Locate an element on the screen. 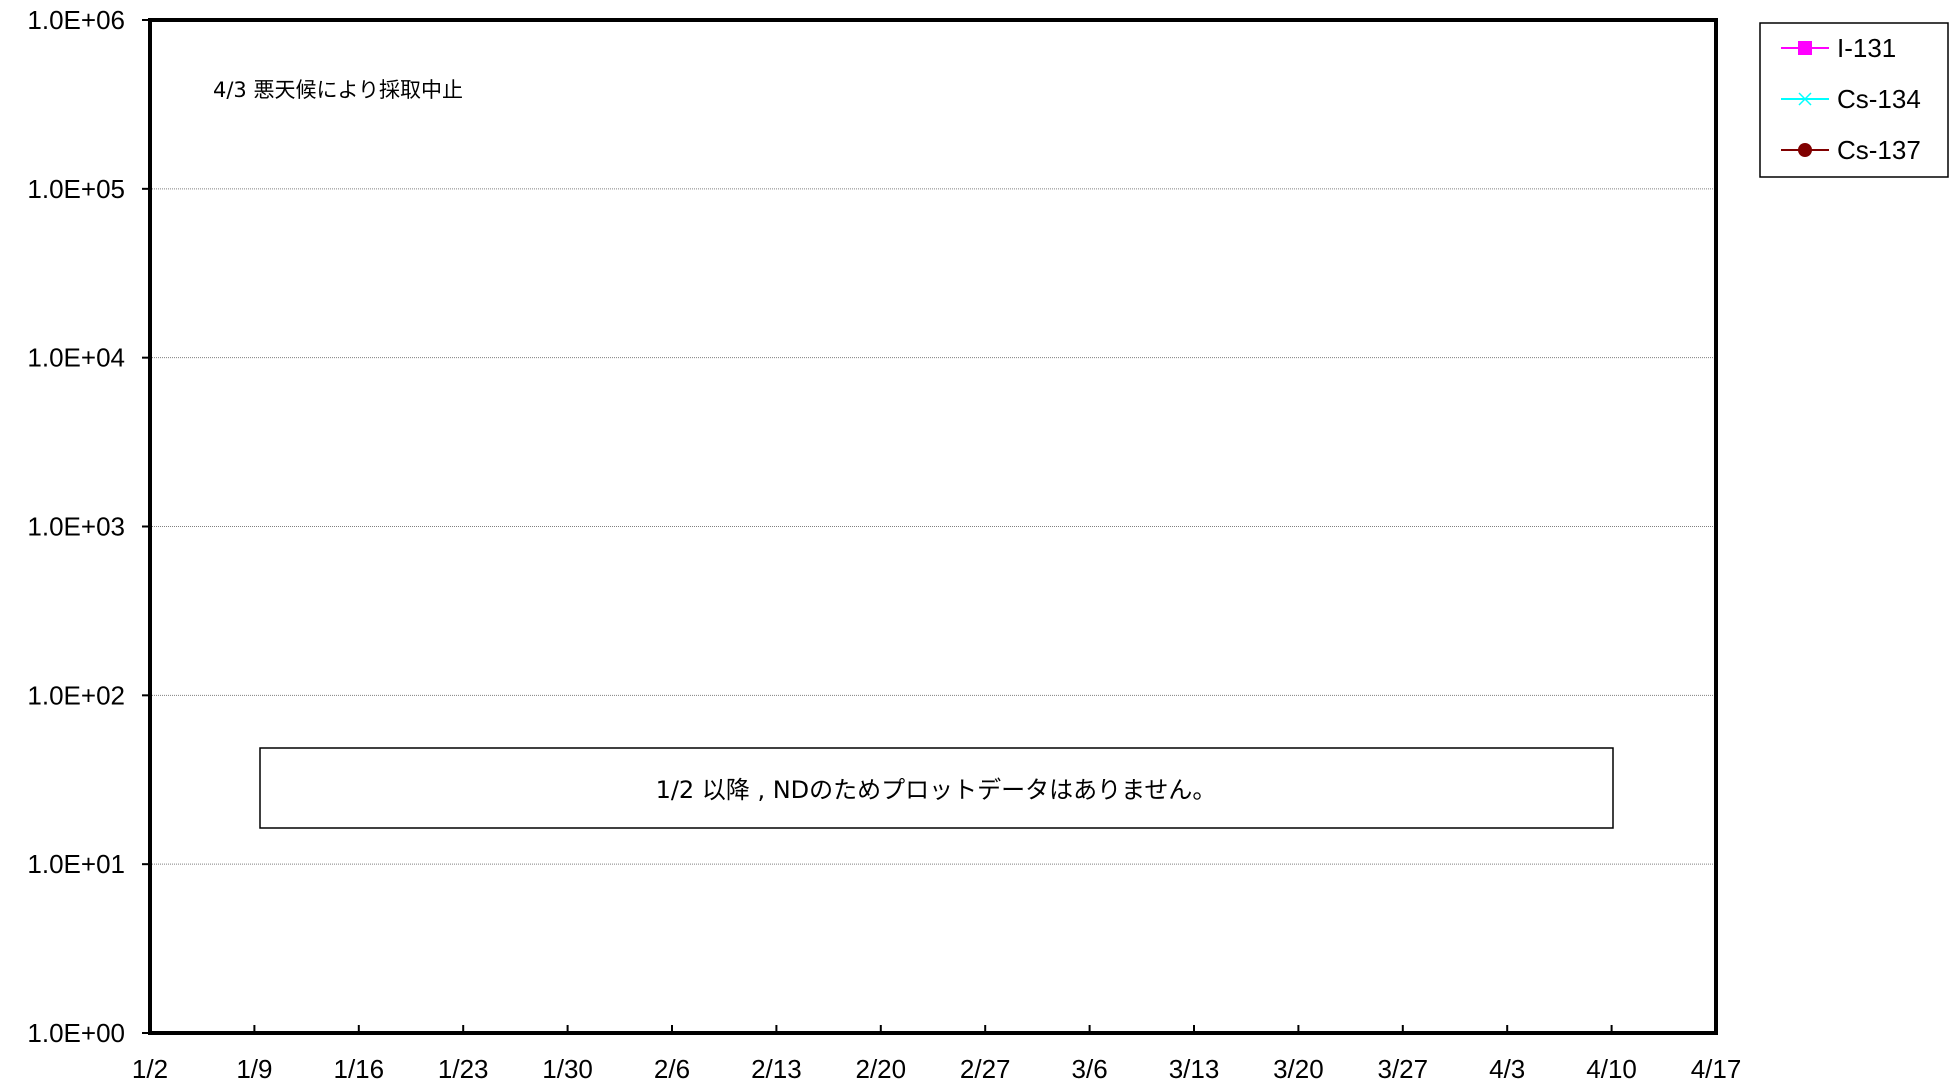 This screenshot has width=1959, height=1084. x-tick-label: 3/20 is located at coordinates (1298, 1069).